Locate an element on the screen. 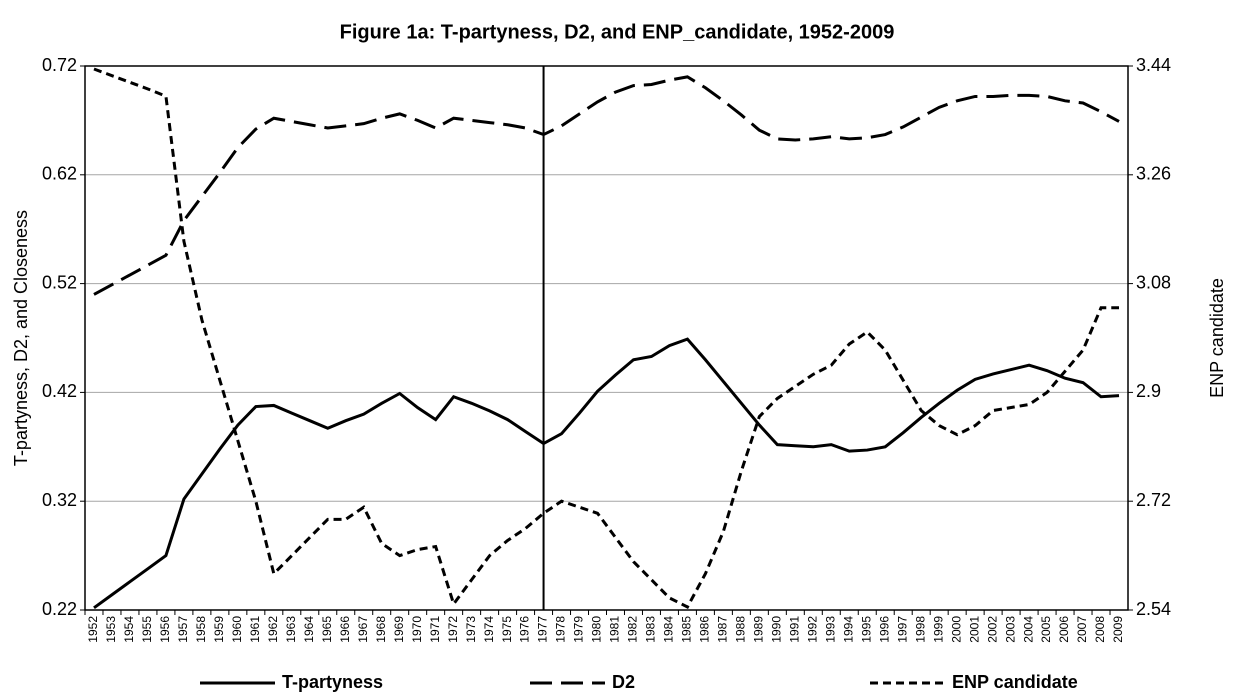 The image size is (1235, 695). y-tick-label: 0.72 is located at coordinates (59, 65).